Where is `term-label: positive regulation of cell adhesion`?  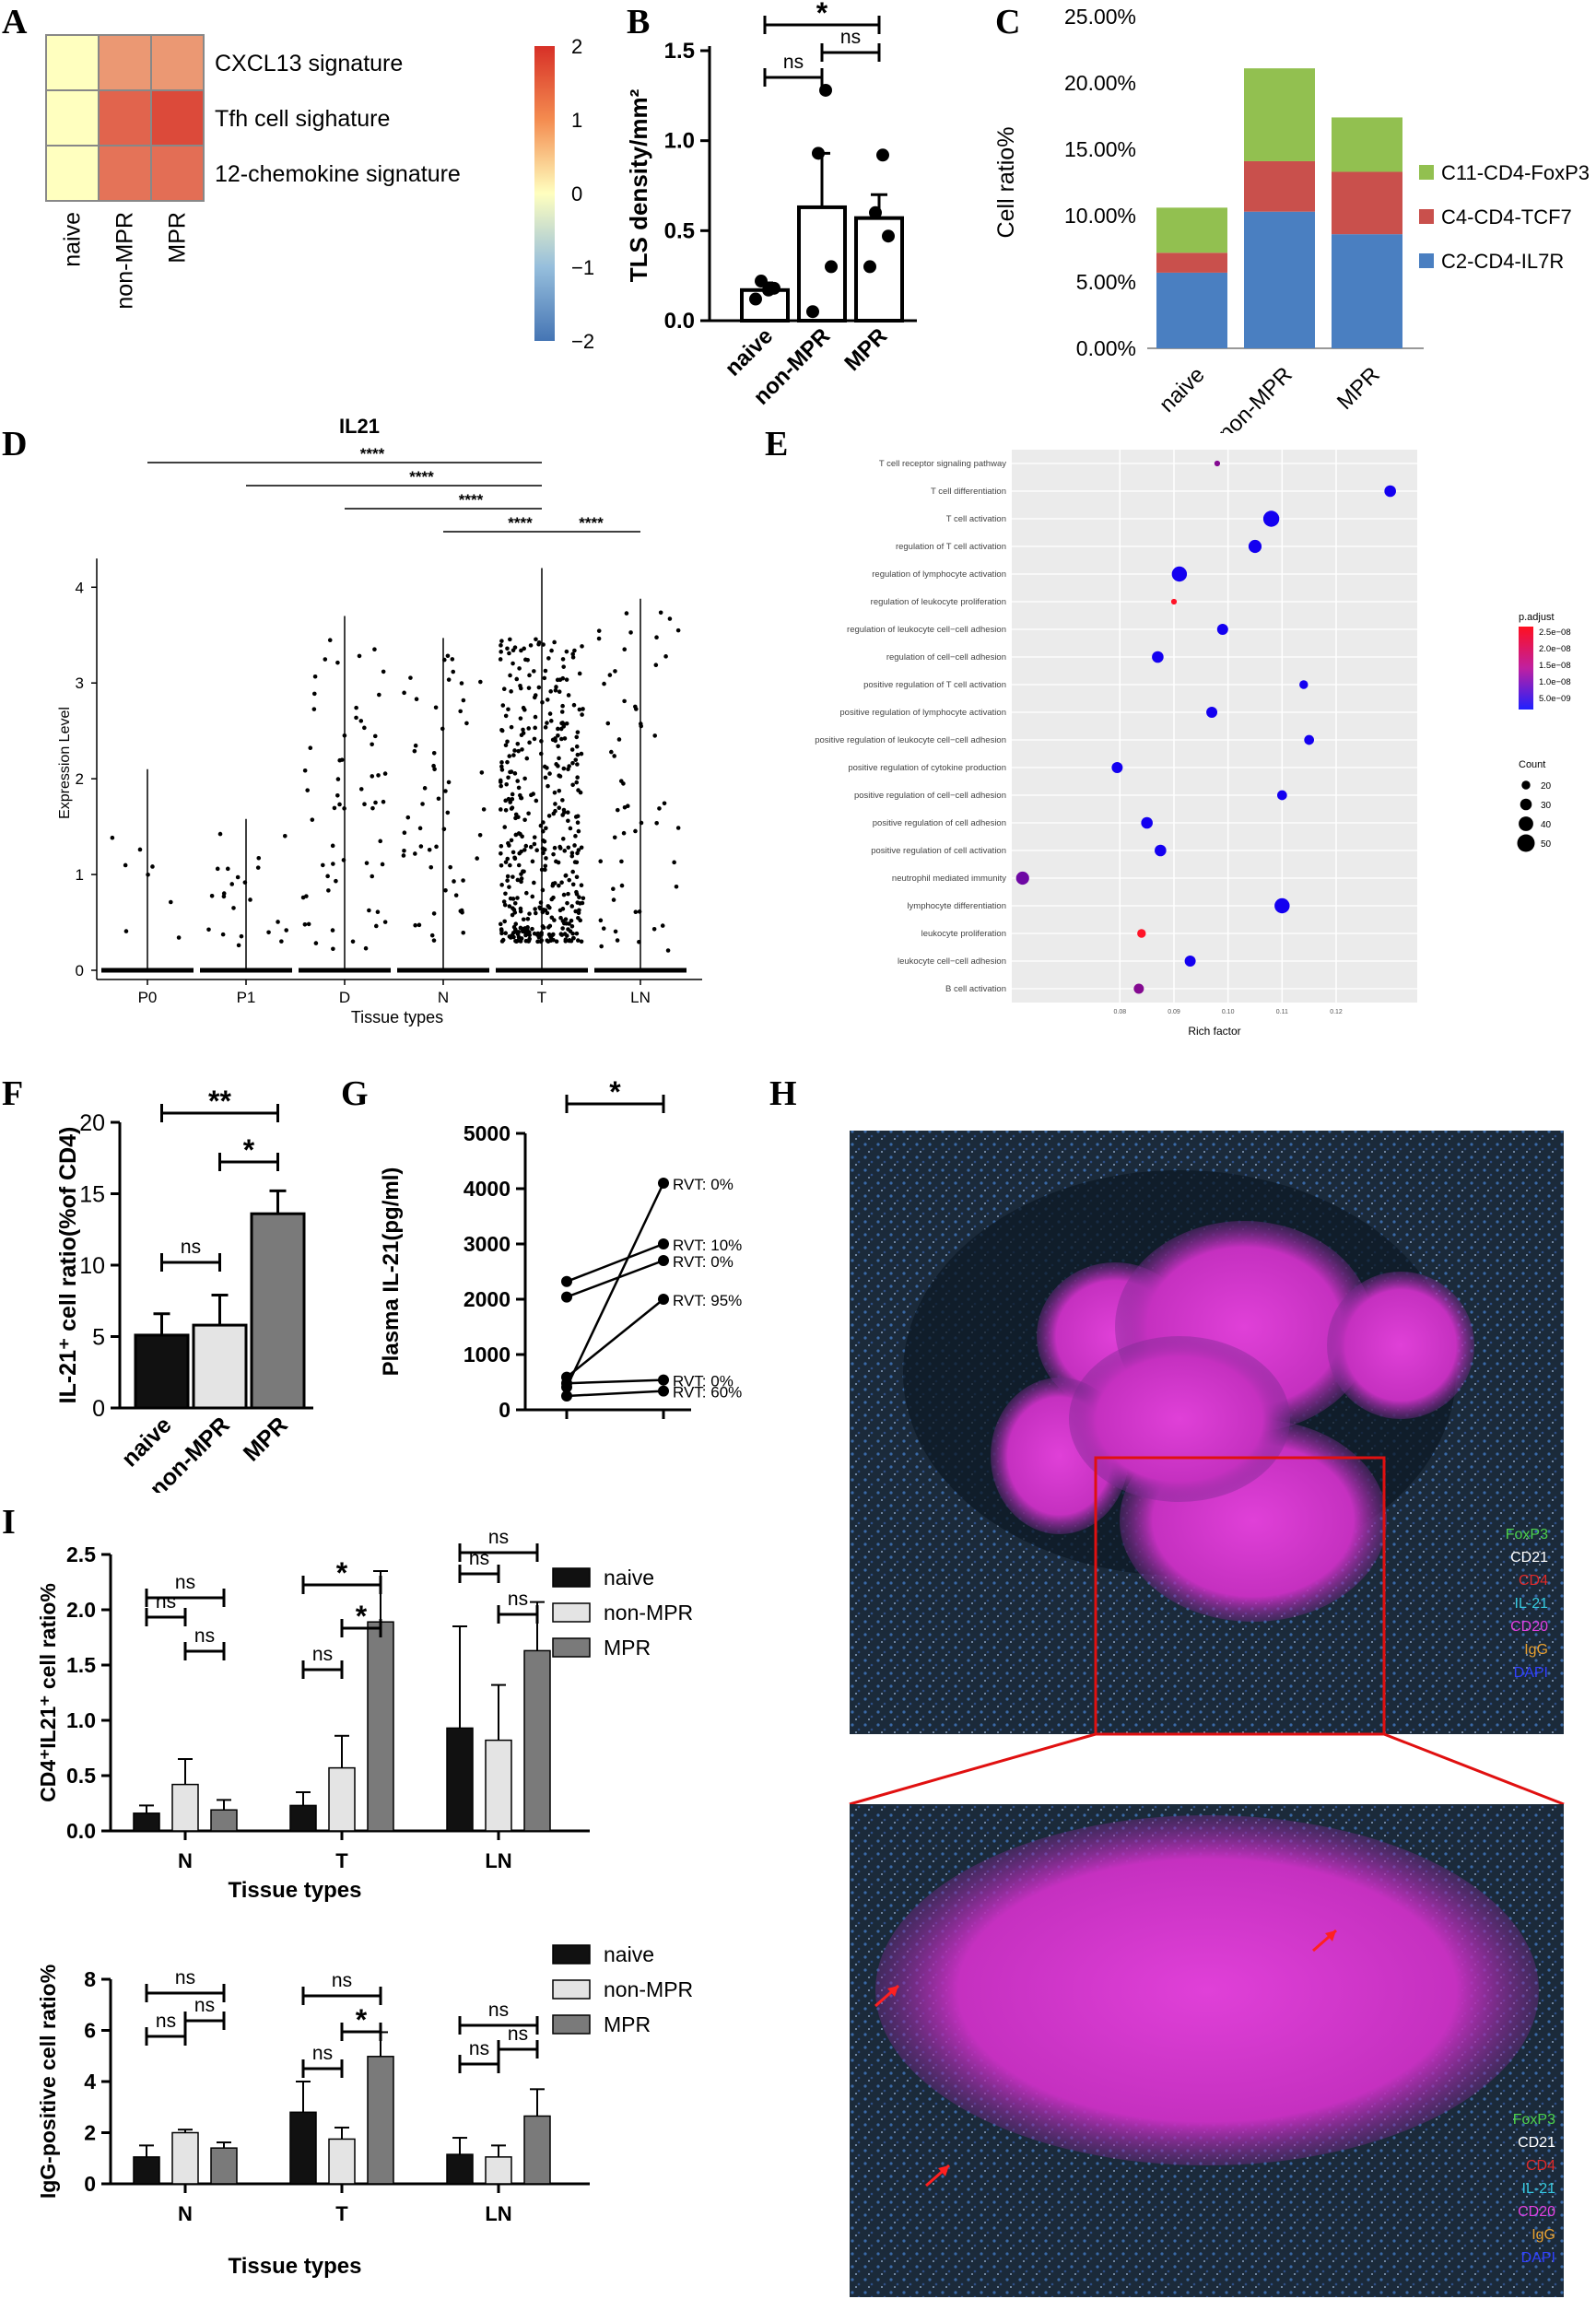
term-label: positive regulation of cell adhesion is located at coordinates (940, 823).